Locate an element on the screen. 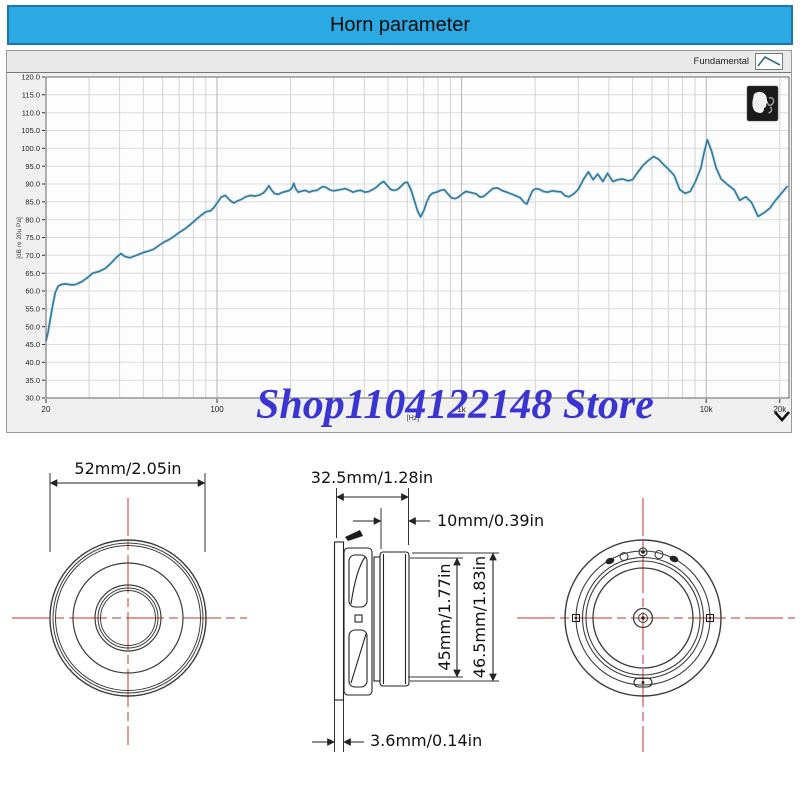 The height and width of the screenshot is (800, 800). terminal-eyelet-right is located at coordinates (659, 554).